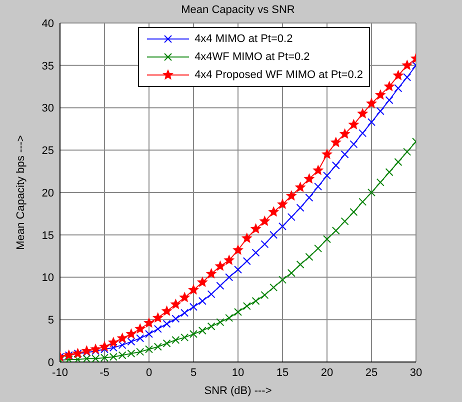 The height and width of the screenshot is (402, 462). Describe the element at coordinates (193, 372) in the screenshot. I see `x-tick-label: 5` at that location.